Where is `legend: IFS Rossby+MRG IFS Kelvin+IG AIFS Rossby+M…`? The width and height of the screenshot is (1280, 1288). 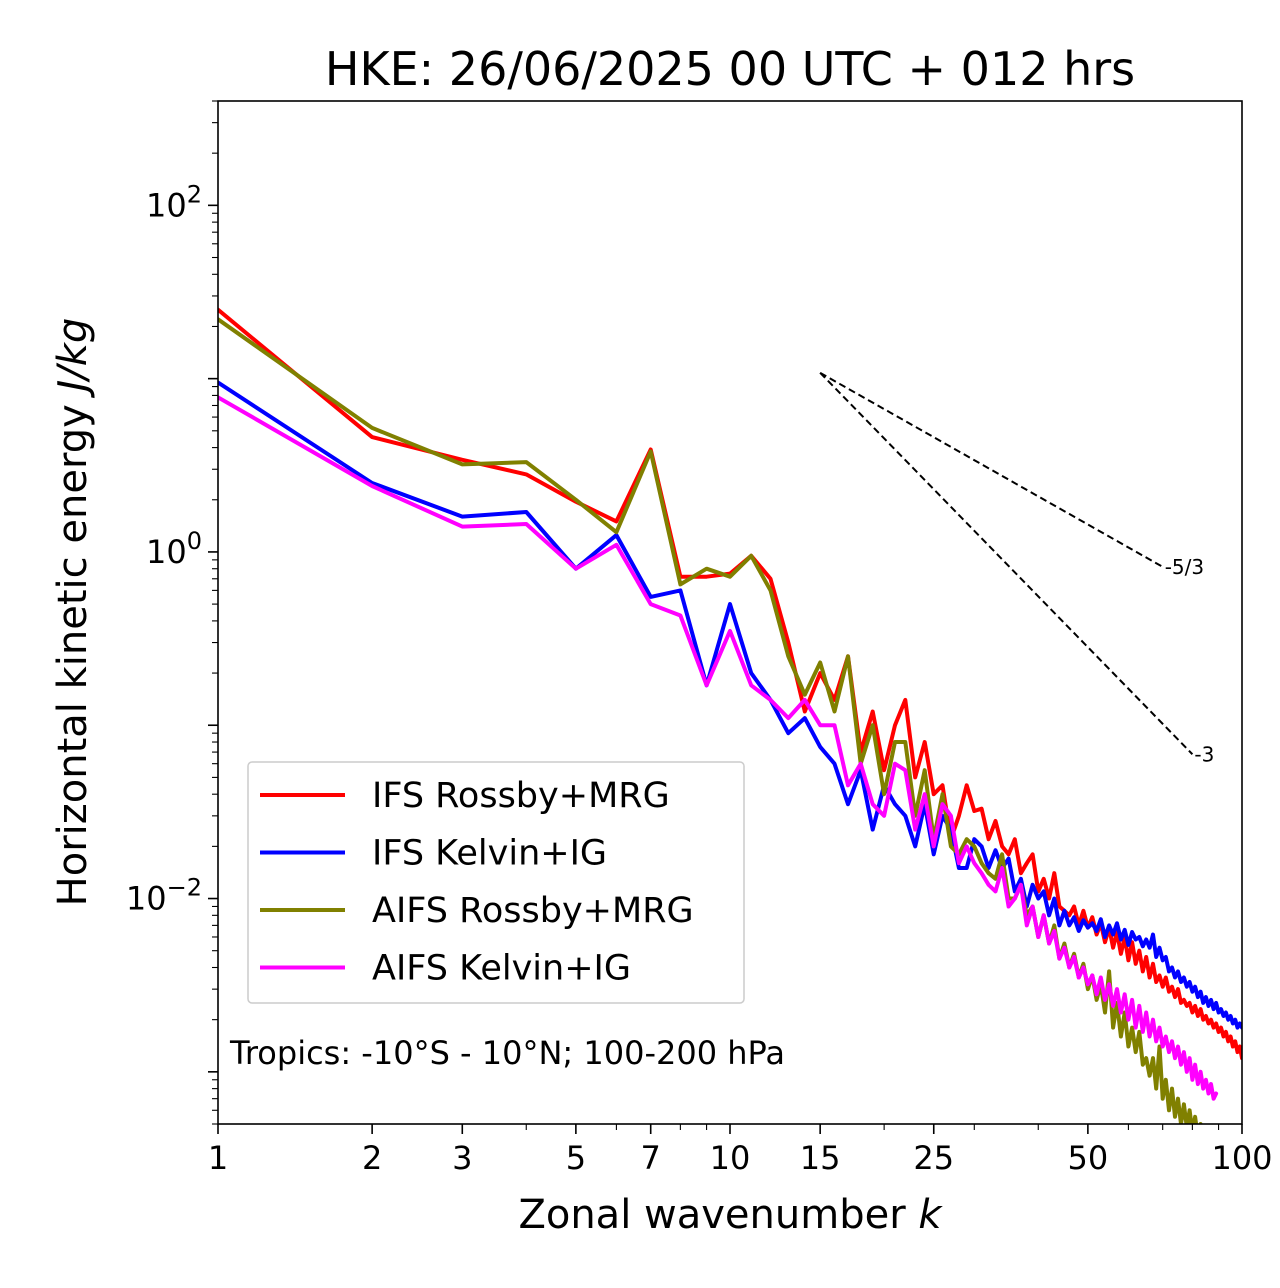 legend: IFS Rossby+MRG IFS Kelvin+IG AIFS Rossby+M… is located at coordinates (496, 882).